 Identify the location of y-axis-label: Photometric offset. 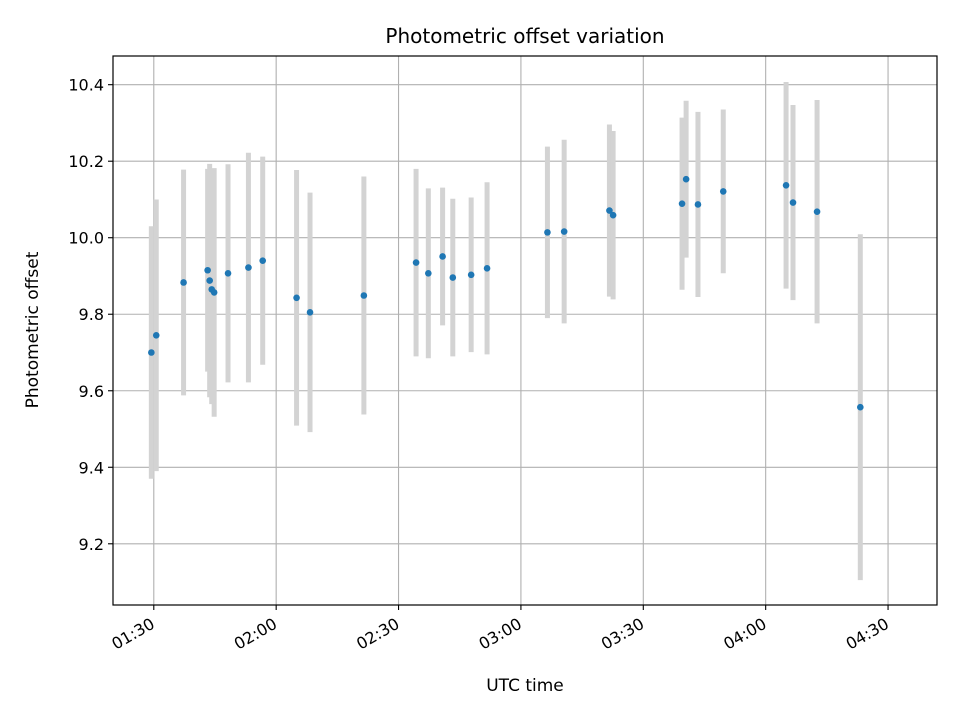
(33, 329).